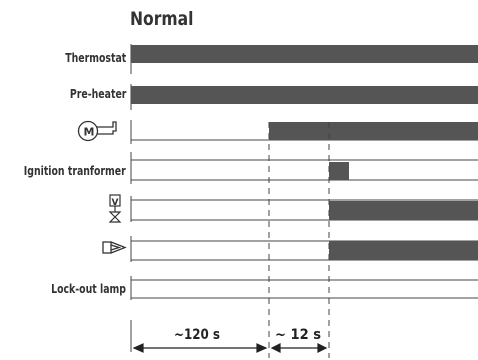 The height and width of the screenshot is (360, 478). I want to click on flame-on-bar, so click(403, 250).